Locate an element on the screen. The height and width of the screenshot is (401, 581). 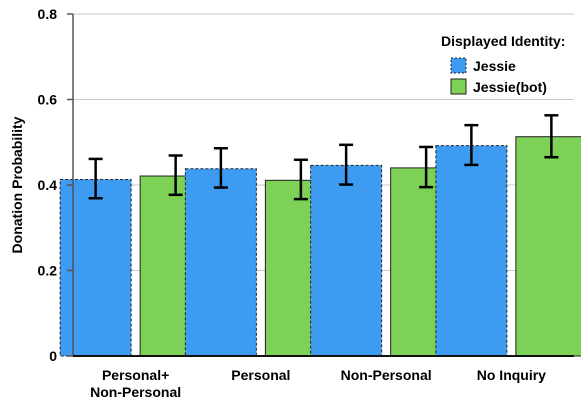
x-tick-label: Personal is located at coordinates (260, 375).